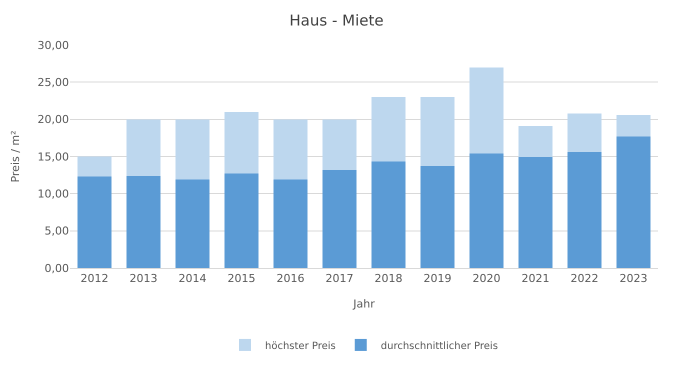 This screenshot has height=371, width=673. What do you see at coordinates (634, 279) in the screenshot?
I see `x-tick-label: 2023` at bounding box center [634, 279].